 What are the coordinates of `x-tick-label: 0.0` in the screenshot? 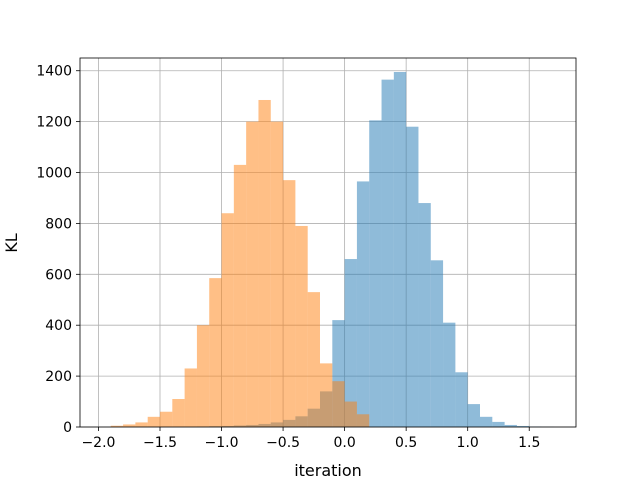 It's located at (344, 443).